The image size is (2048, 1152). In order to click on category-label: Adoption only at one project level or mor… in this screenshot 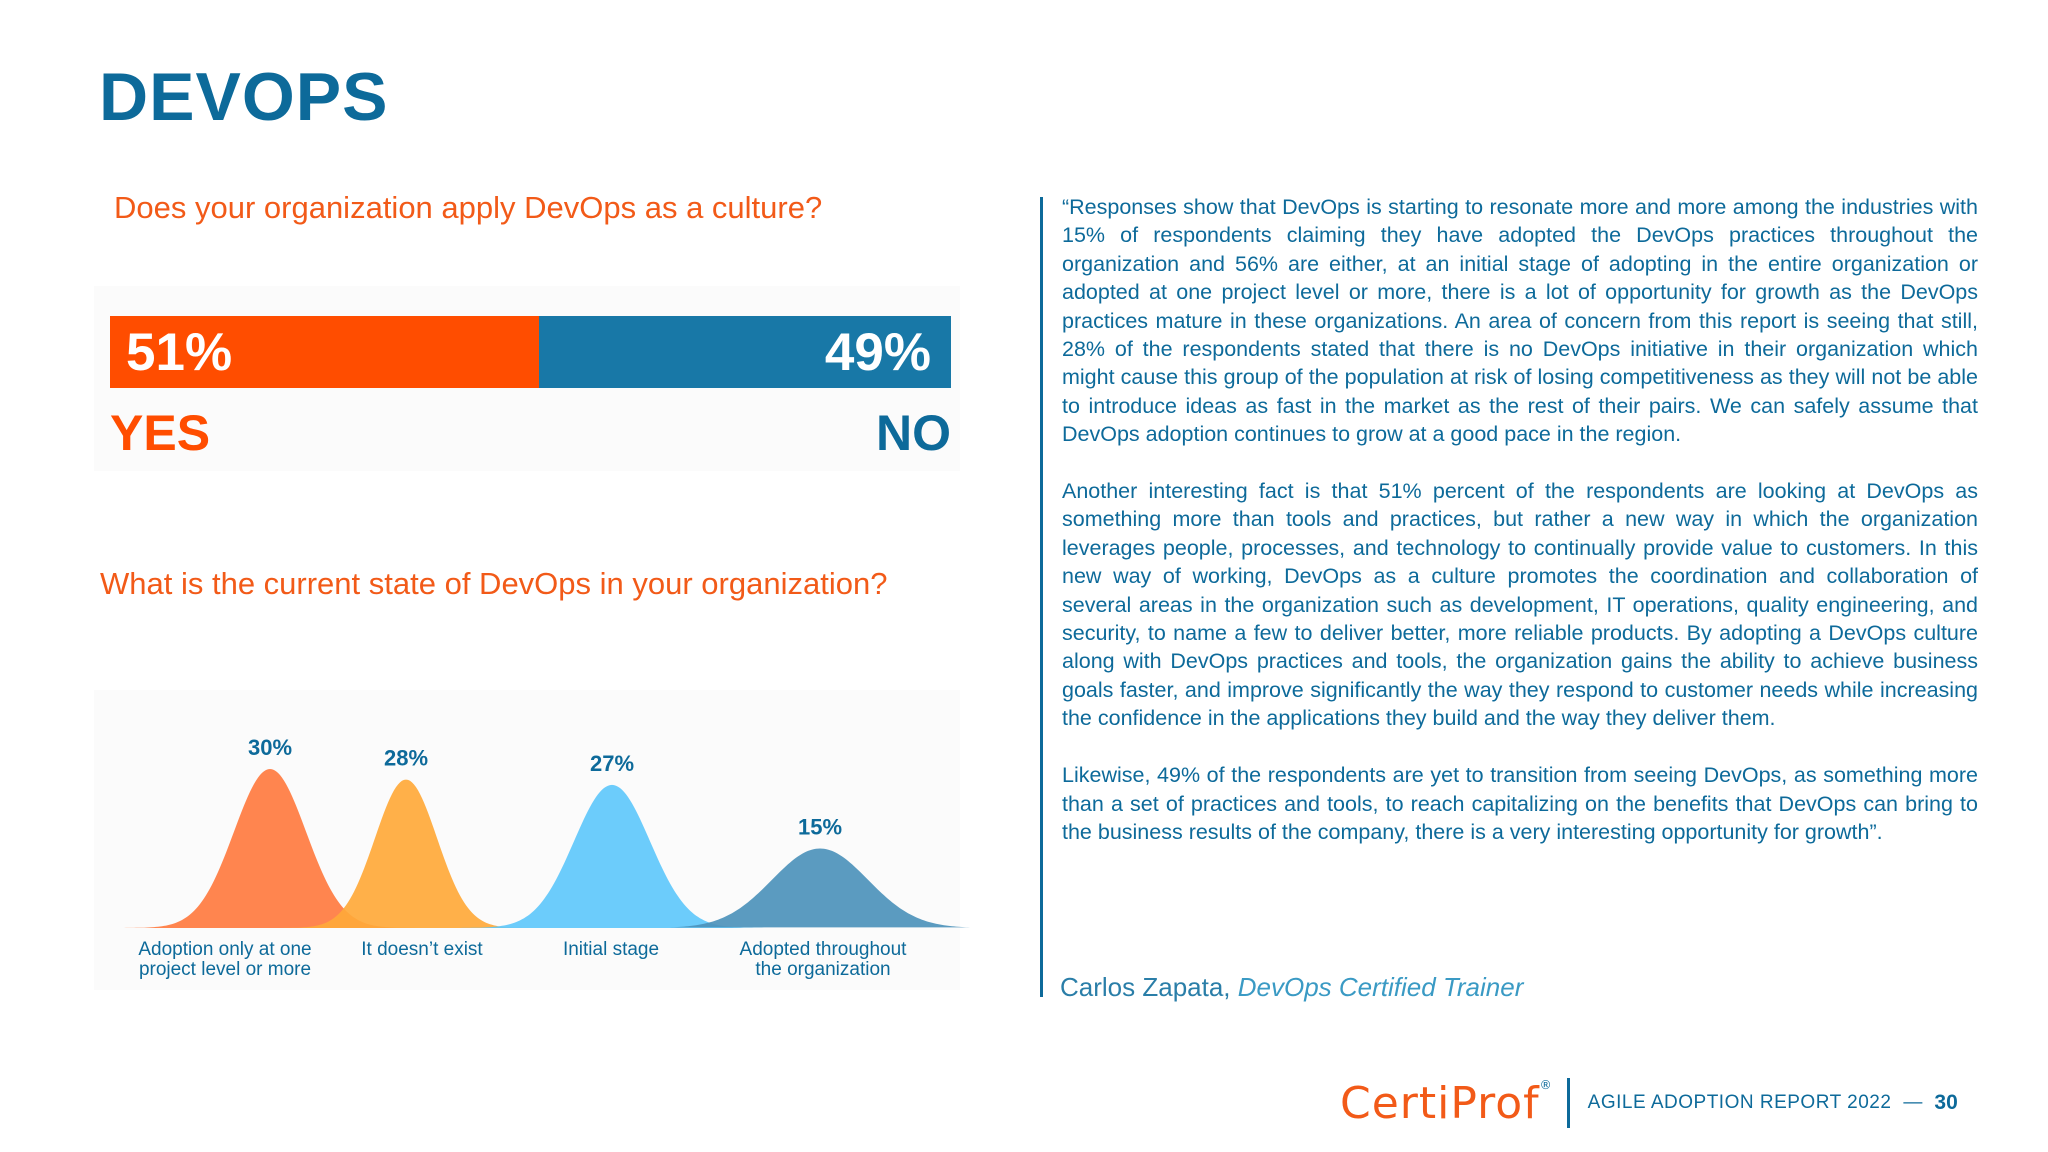, I will do `click(224, 959)`.